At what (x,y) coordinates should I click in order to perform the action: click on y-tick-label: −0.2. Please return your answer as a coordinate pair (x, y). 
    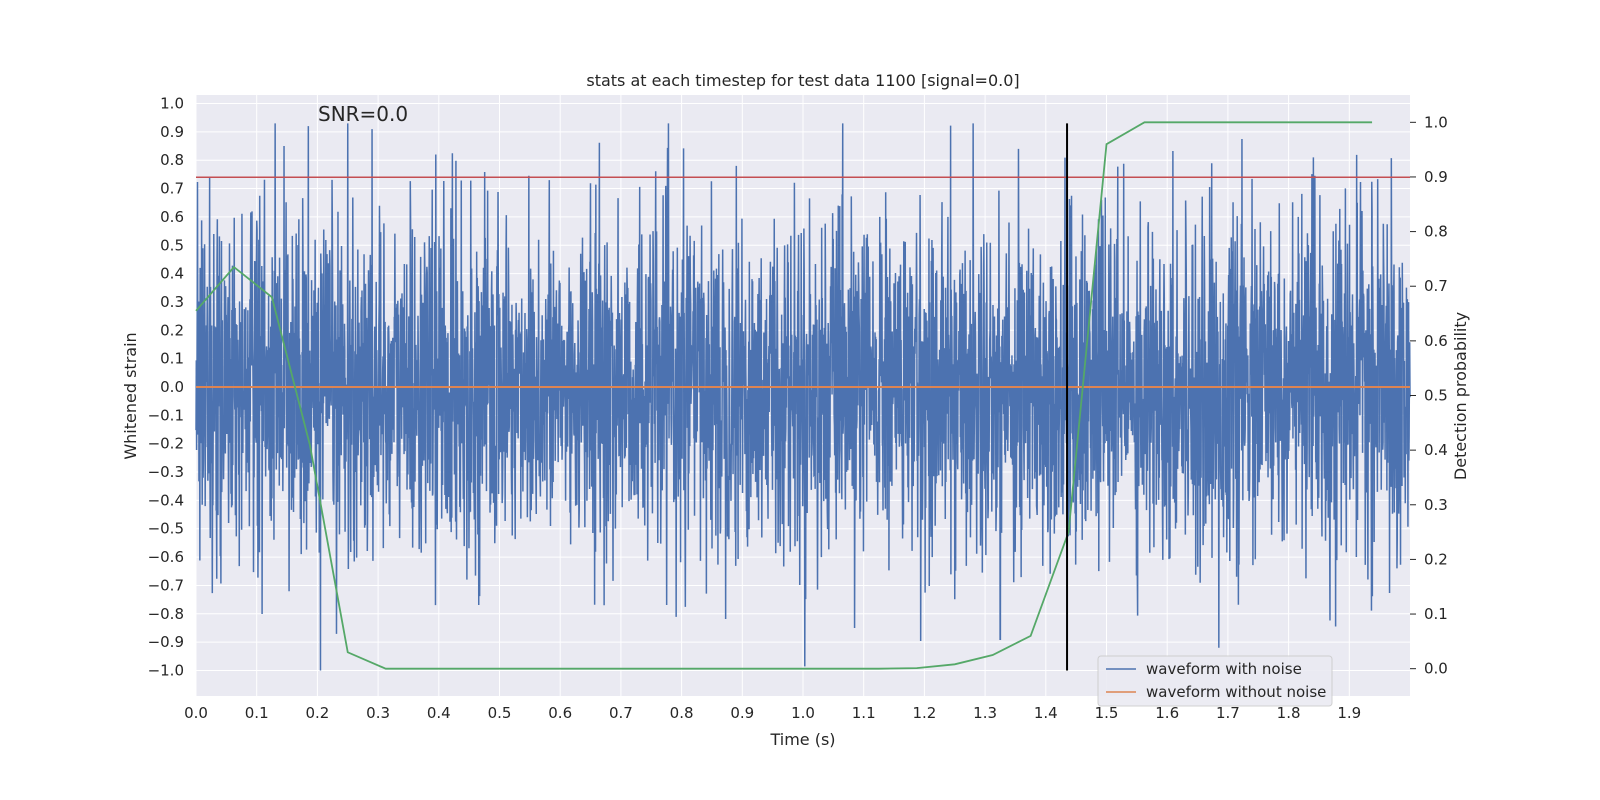
    Looking at the image, I should click on (166, 444).